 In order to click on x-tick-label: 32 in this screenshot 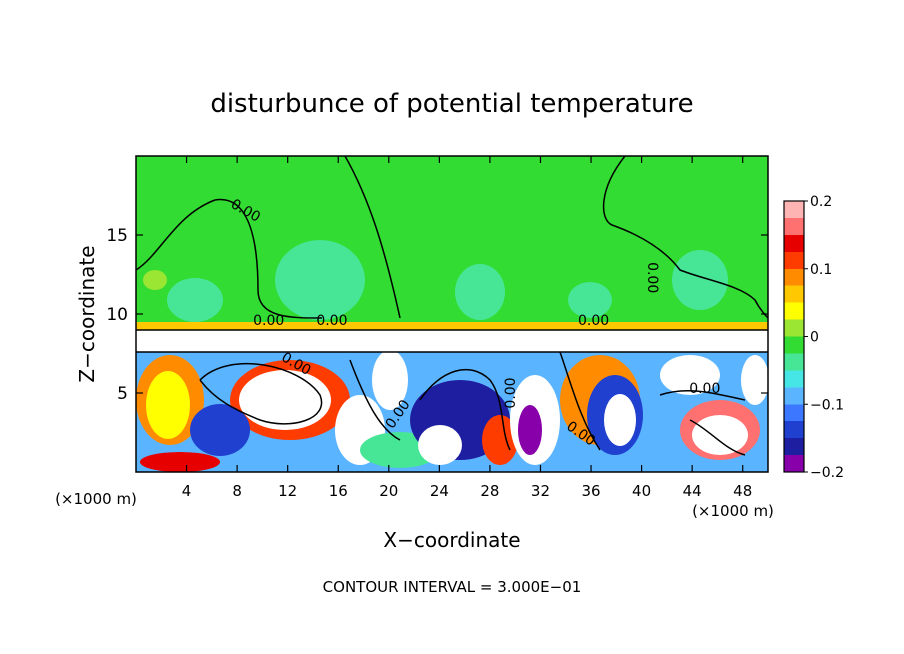, I will do `click(540, 491)`.